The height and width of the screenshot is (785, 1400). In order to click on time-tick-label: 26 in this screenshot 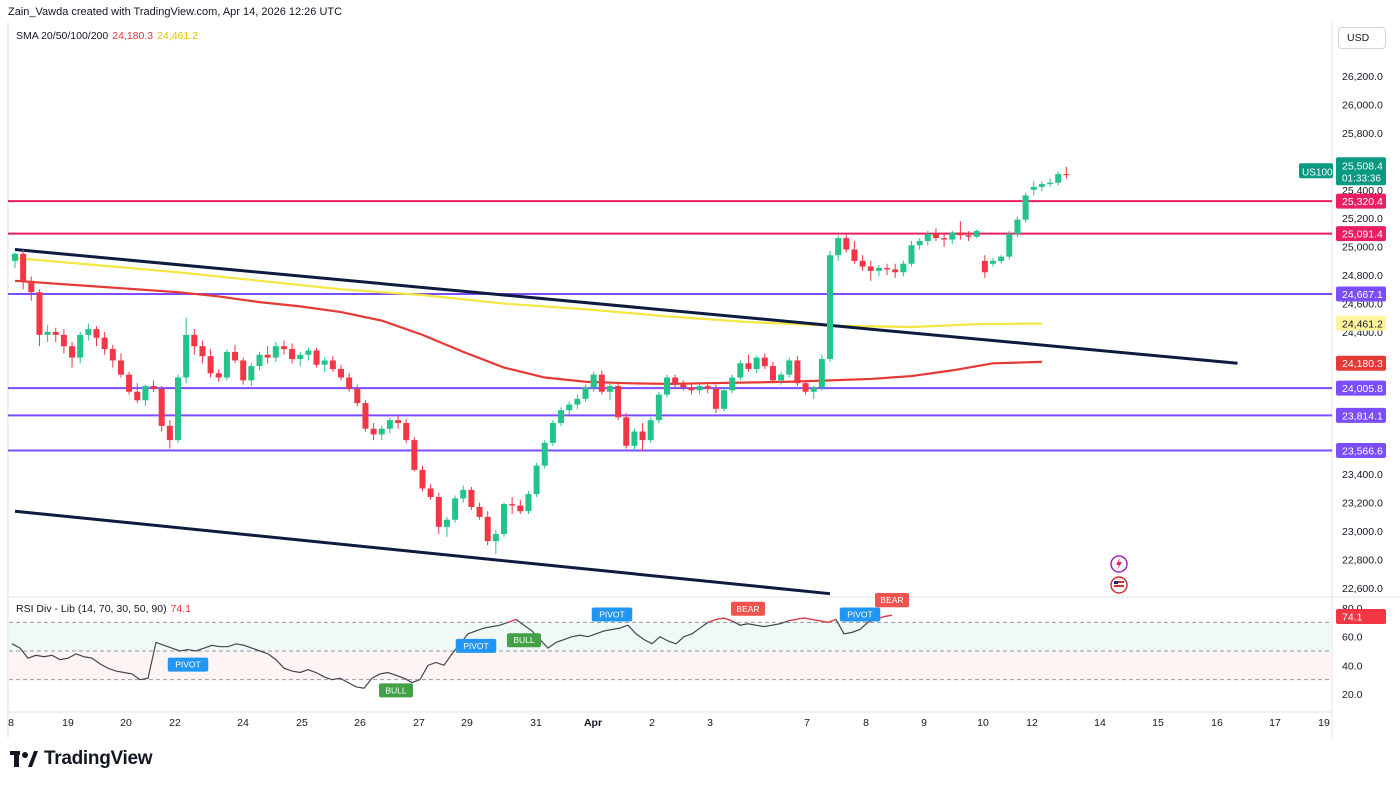, I will do `click(360, 723)`.